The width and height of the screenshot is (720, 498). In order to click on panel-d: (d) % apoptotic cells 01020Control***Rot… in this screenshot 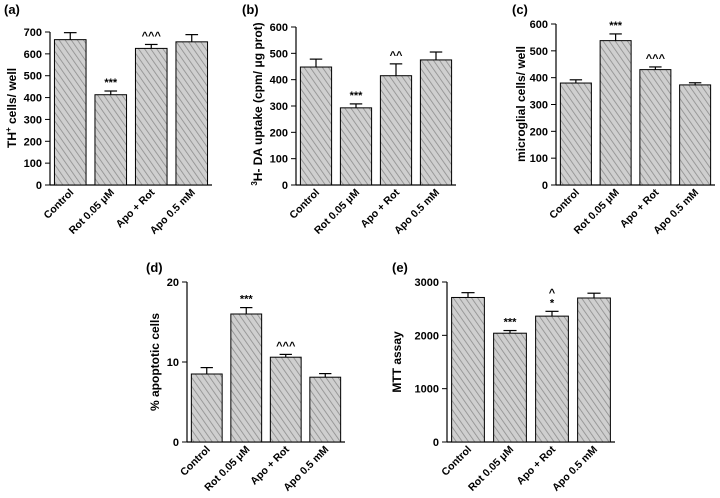, I will do `click(245, 377)`.